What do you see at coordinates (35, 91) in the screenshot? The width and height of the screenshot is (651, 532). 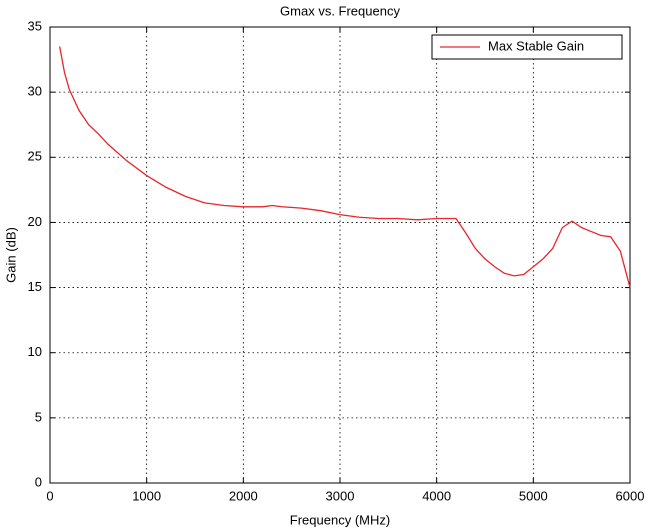 I see `y-tick-label: 30` at bounding box center [35, 91].